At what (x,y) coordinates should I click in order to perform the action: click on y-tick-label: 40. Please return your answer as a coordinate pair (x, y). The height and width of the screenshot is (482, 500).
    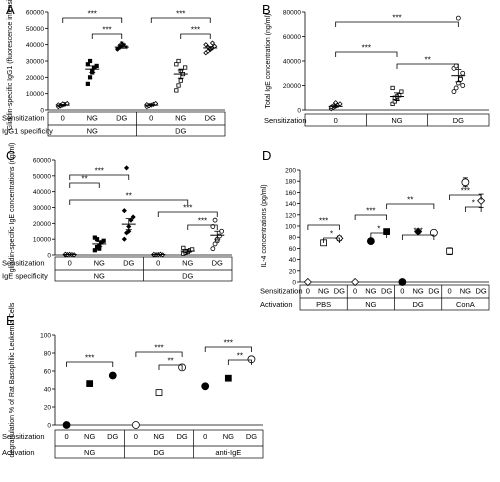
    Looking at the image, I should click on (293, 260).